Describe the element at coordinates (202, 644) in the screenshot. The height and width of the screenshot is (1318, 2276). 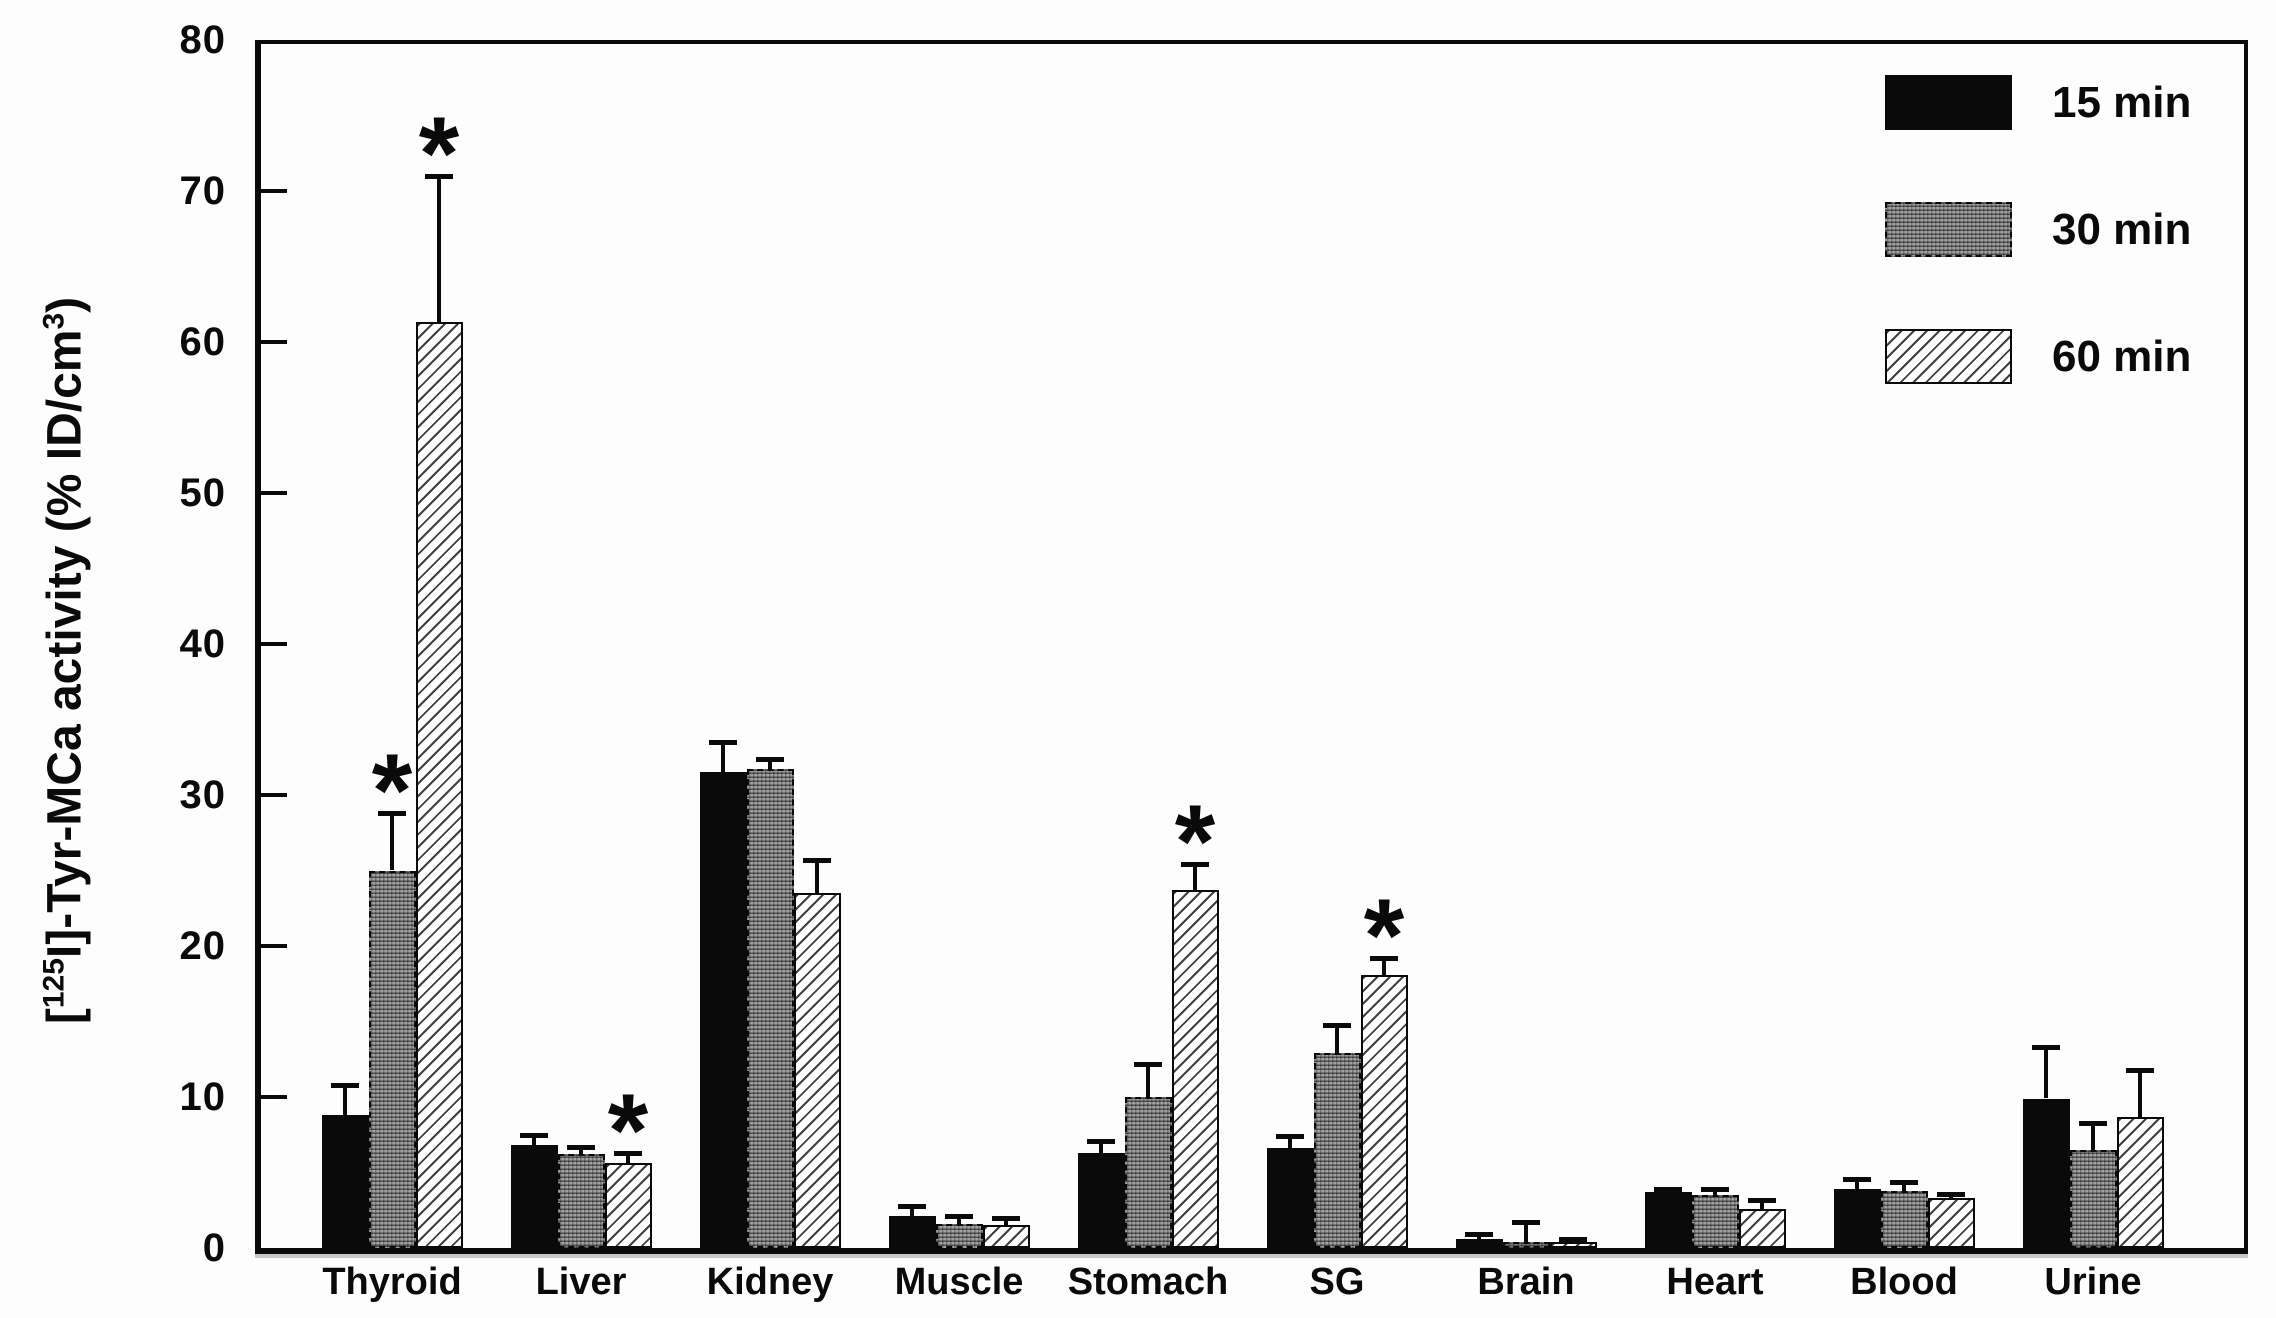
I see `y-tick-label: 40` at that location.